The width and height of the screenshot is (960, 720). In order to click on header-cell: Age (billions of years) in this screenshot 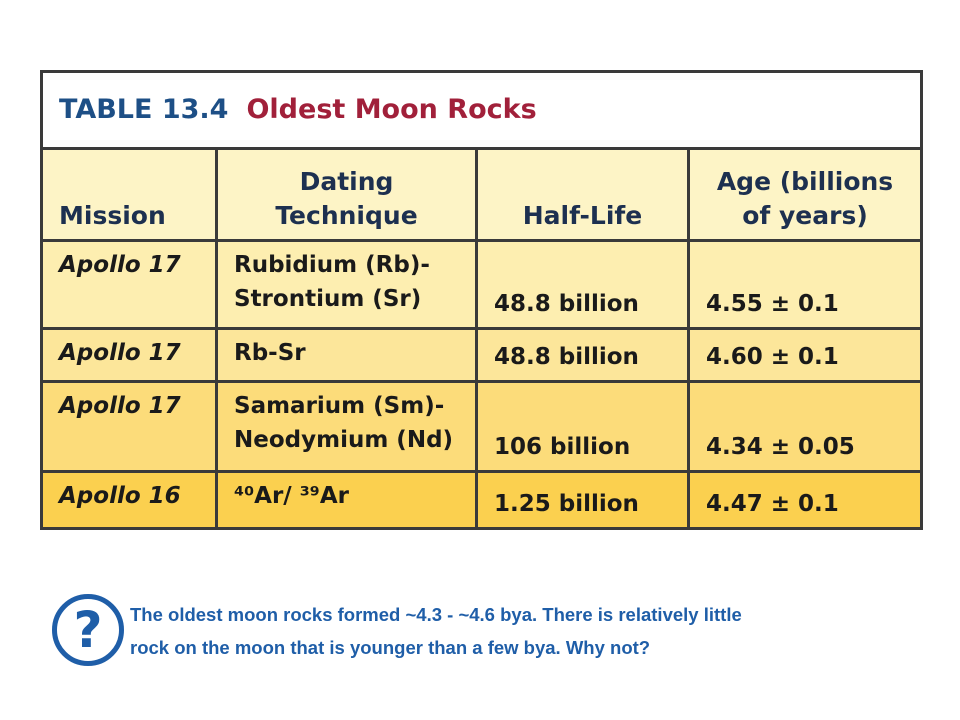, I will do `click(805, 194)`.